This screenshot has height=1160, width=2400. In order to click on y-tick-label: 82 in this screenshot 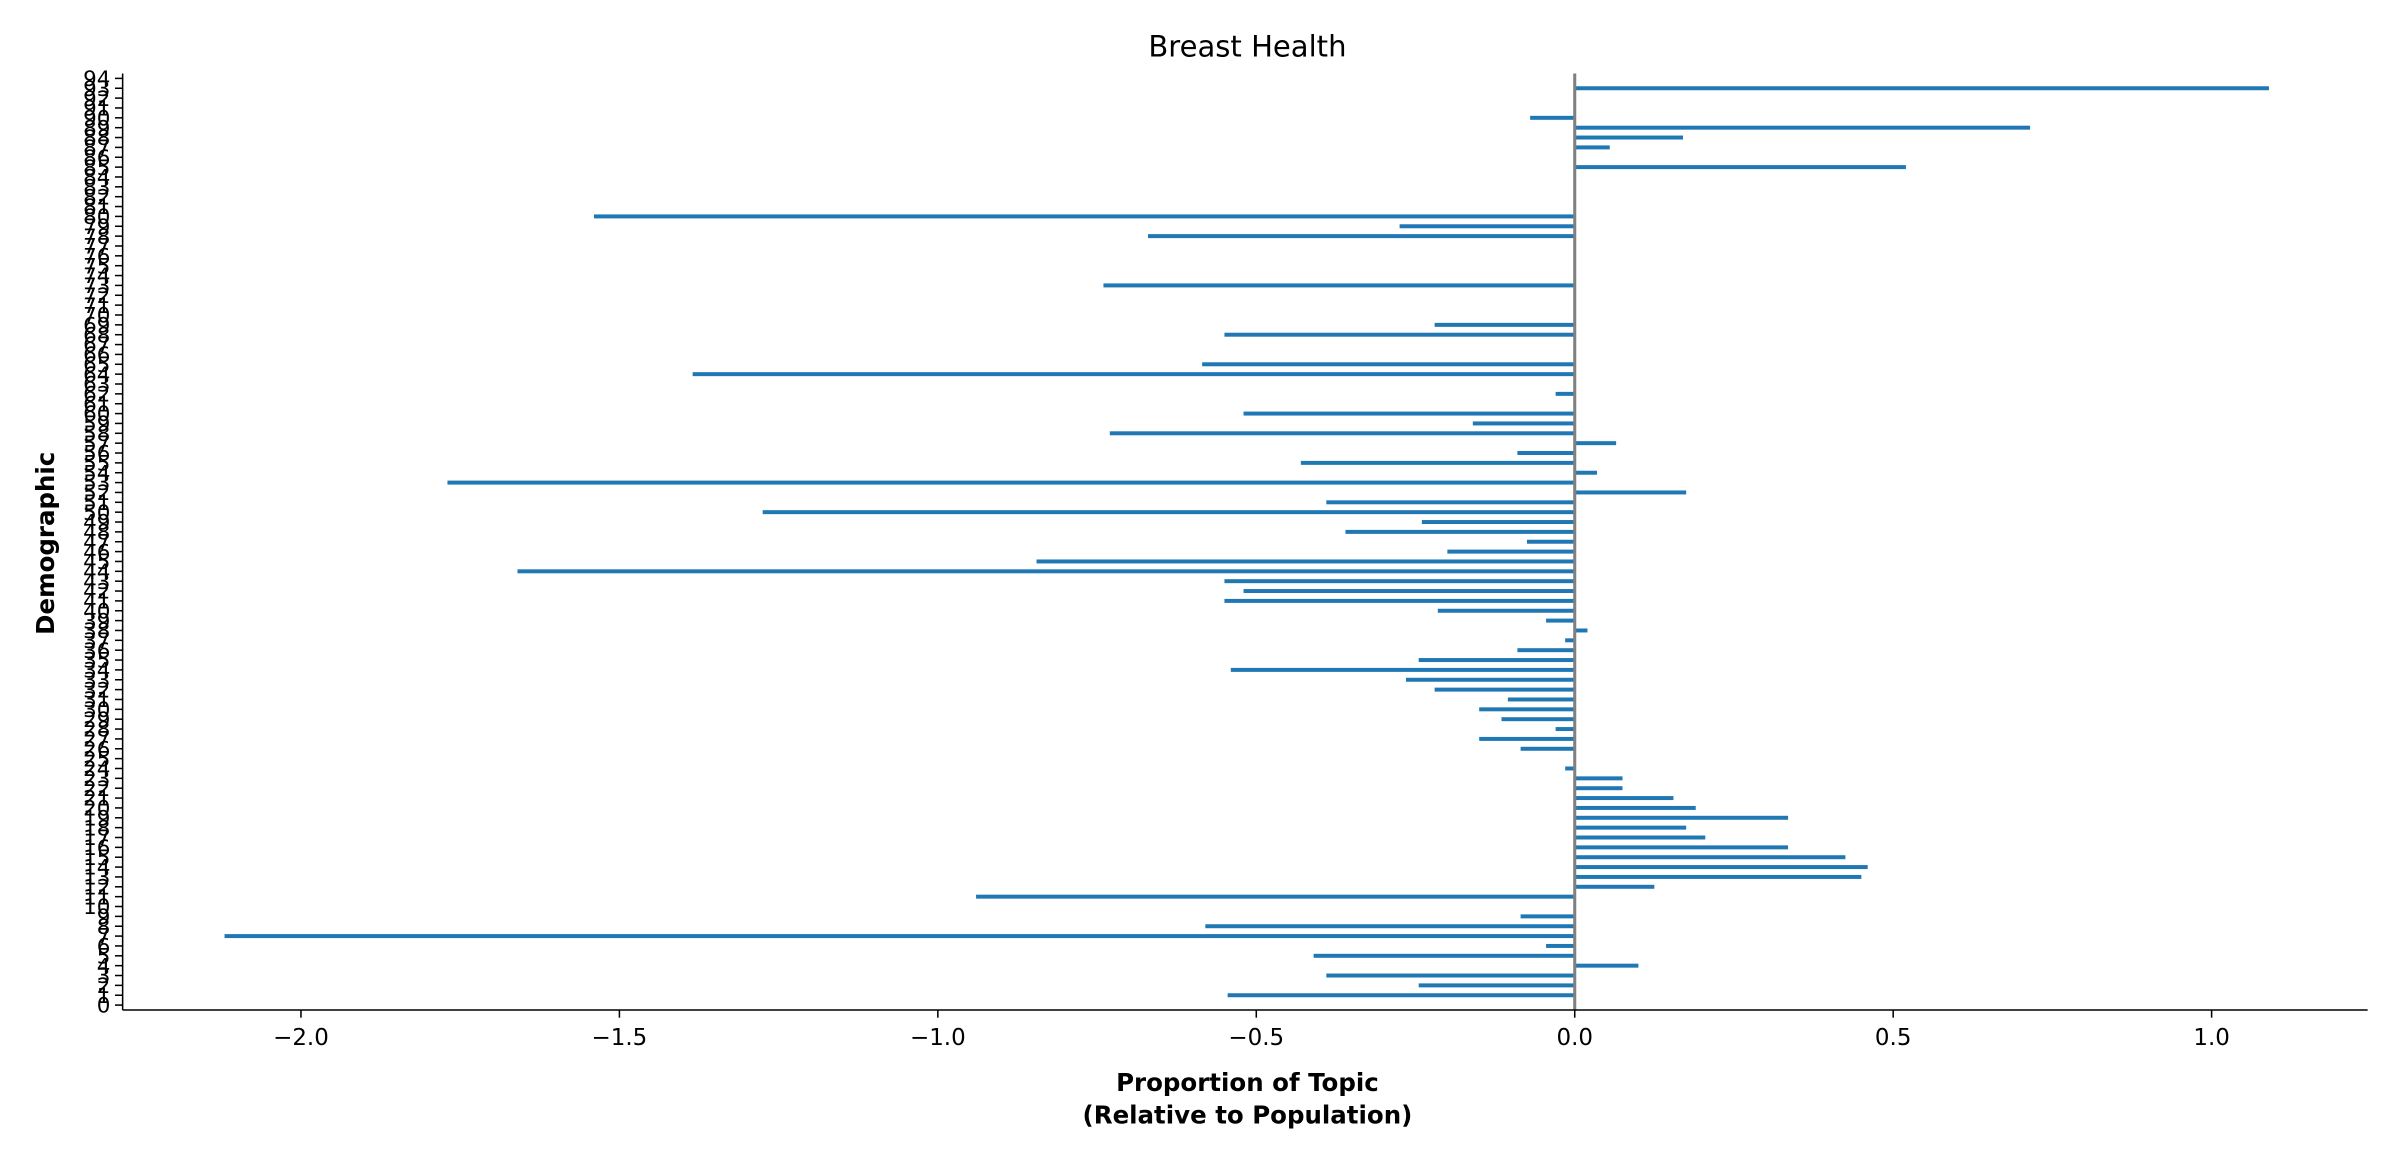, I will do `click(96, 197)`.